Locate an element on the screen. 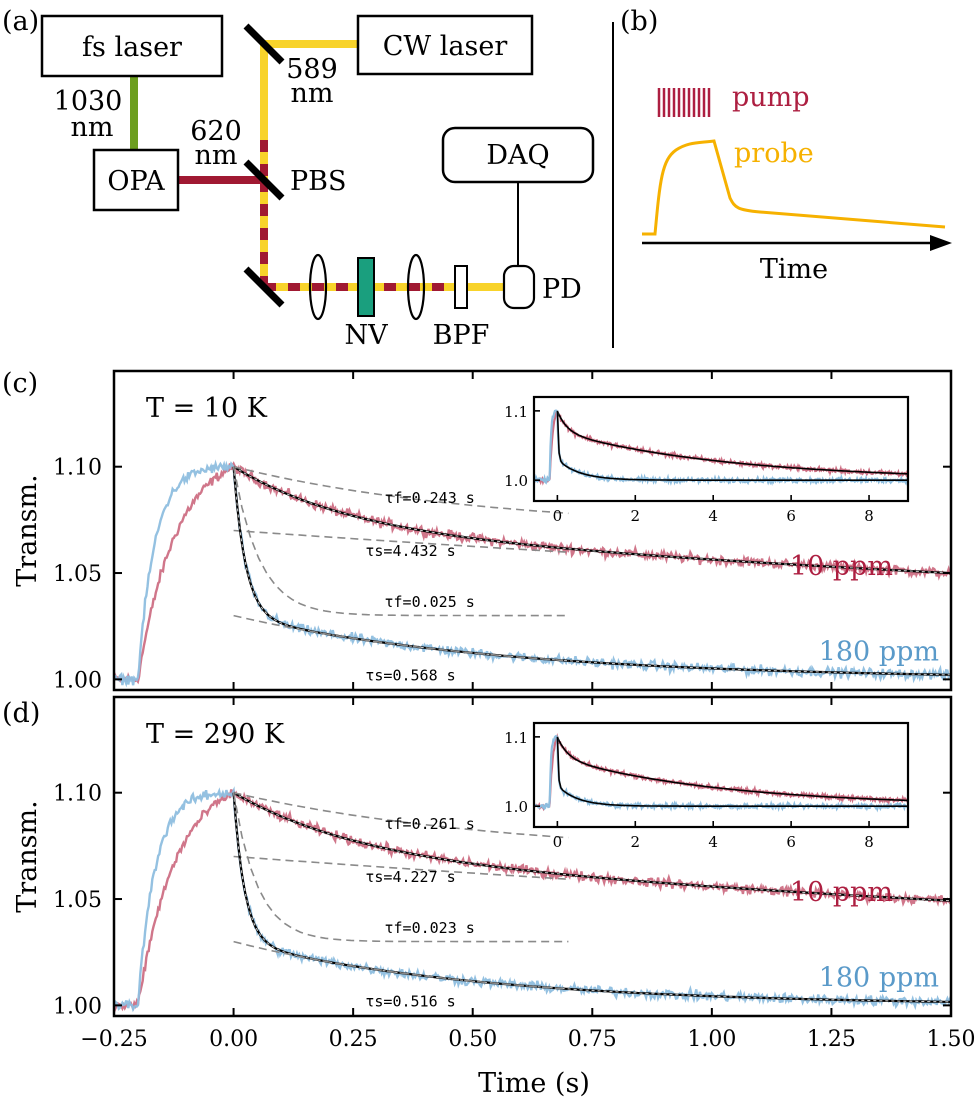 The height and width of the screenshot is (1107, 977). panel-label-b: (b) is located at coordinates (639, 21).